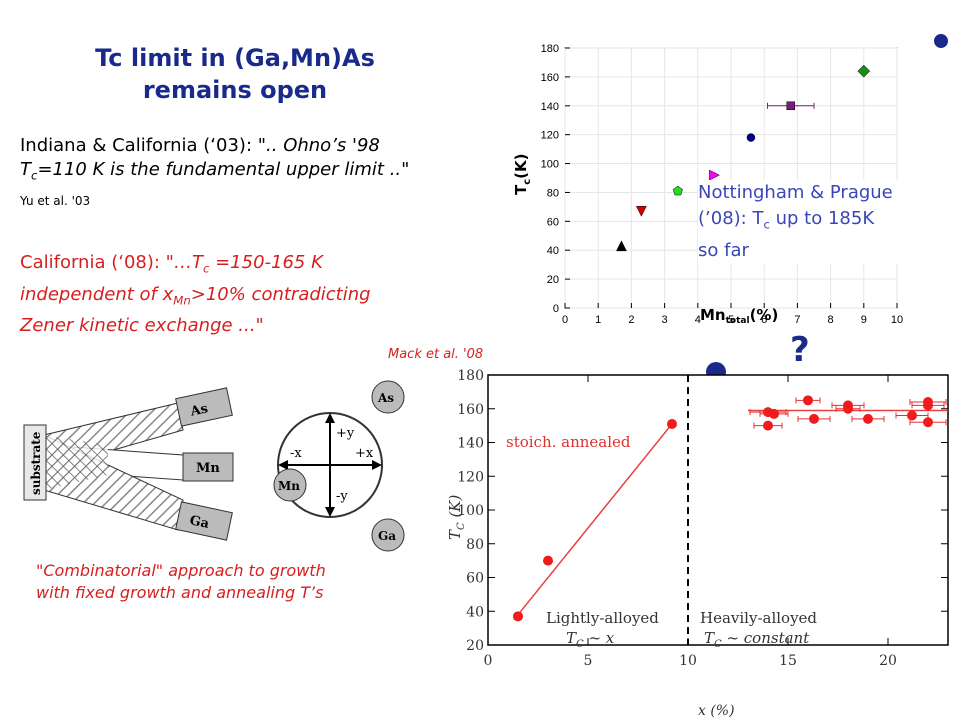  I want to click on chart1-ytick-label: 180, so click(550, 49).